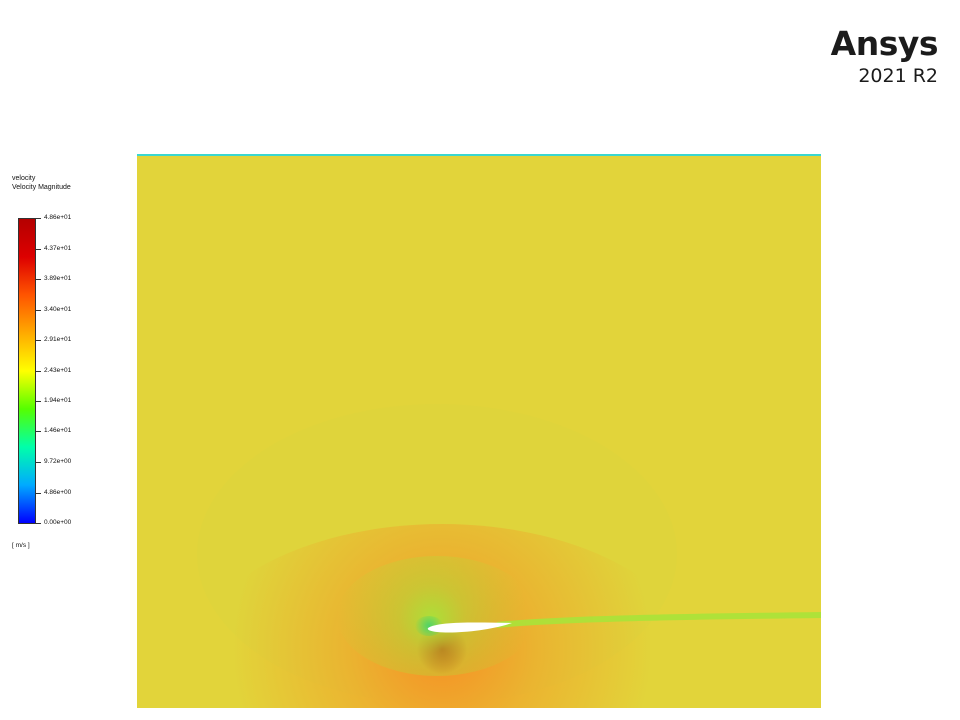  I want to click on colorbar-tick-label: 4.86e+01, so click(58, 217).